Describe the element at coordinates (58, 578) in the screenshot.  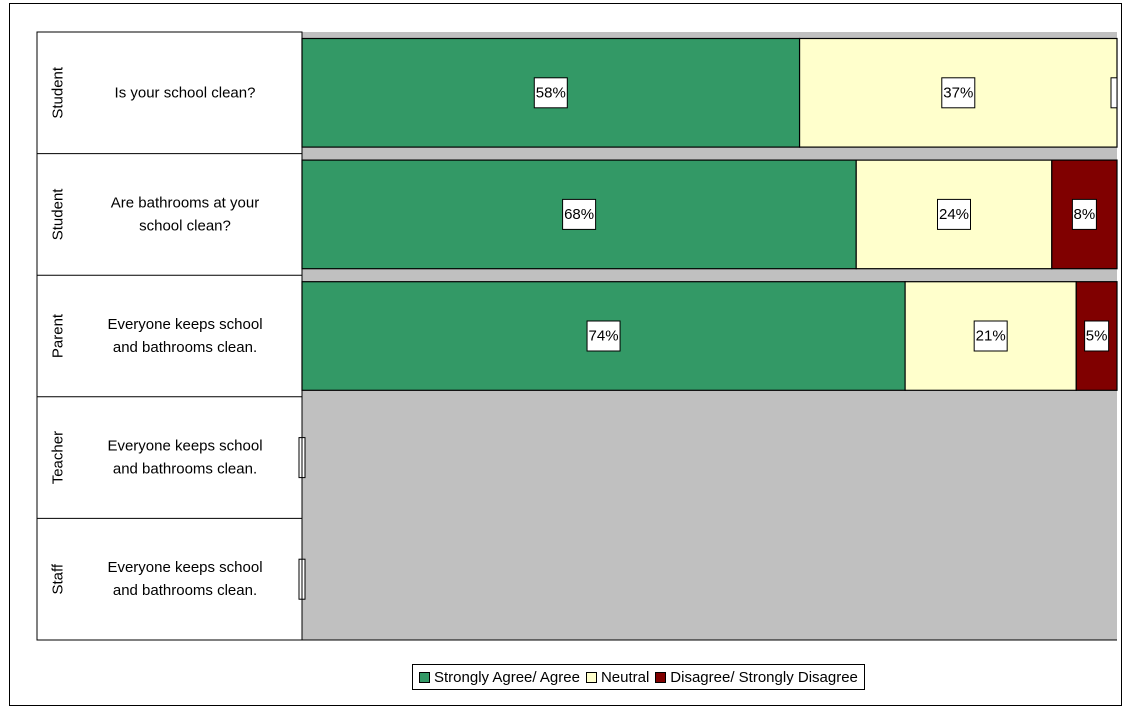
I see `row-group-label: Staff` at that location.